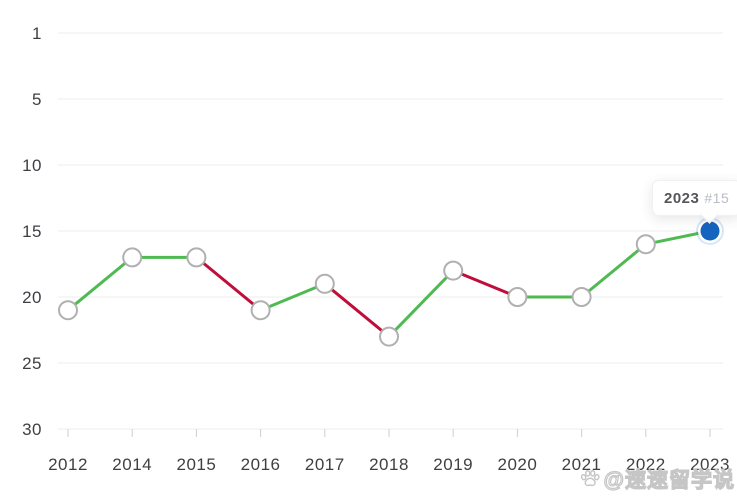 Image resolution: width=737 pixels, height=500 pixels. Describe the element at coordinates (68, 464) in the screenshot. I see `x-axis-label: 2012` at that location.